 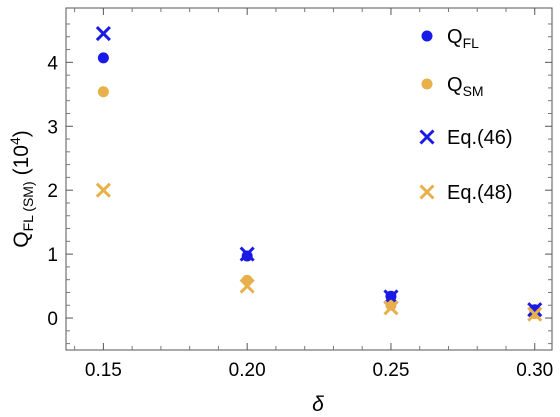 What do you see at coordinates (103, 370) in the screenshot?
I see `x-tick-label: 0.15` at bounding box center [103, 370].